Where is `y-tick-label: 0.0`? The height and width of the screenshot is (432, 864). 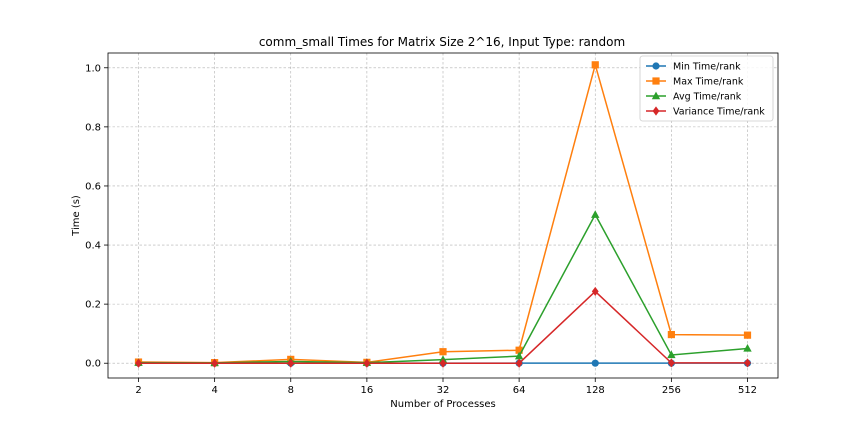
y-tick-label: 0.0 is located at coordinates (93, 364).